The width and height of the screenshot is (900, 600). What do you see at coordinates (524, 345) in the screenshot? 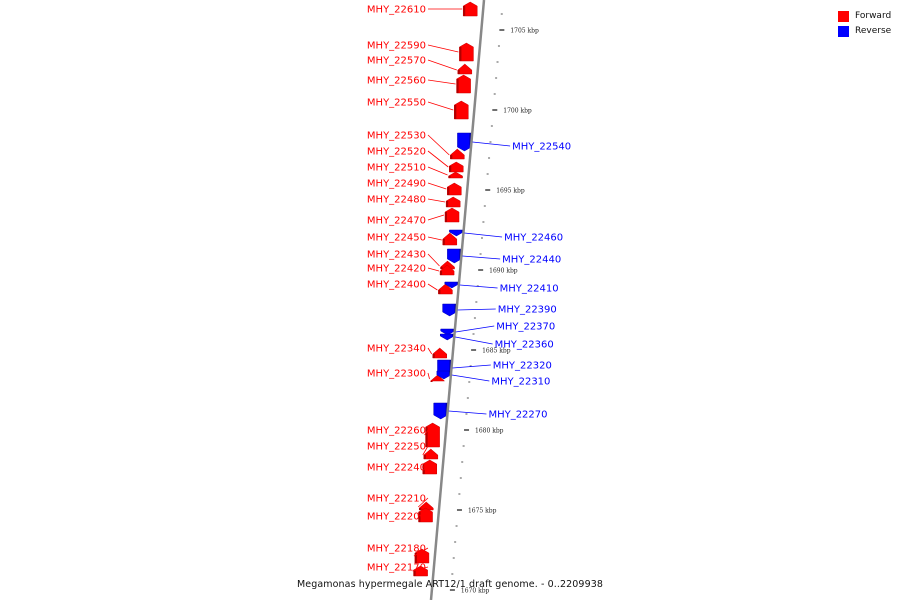
I see `reverse-gene-label: MHY_22360` at bounding box center [524, 345].